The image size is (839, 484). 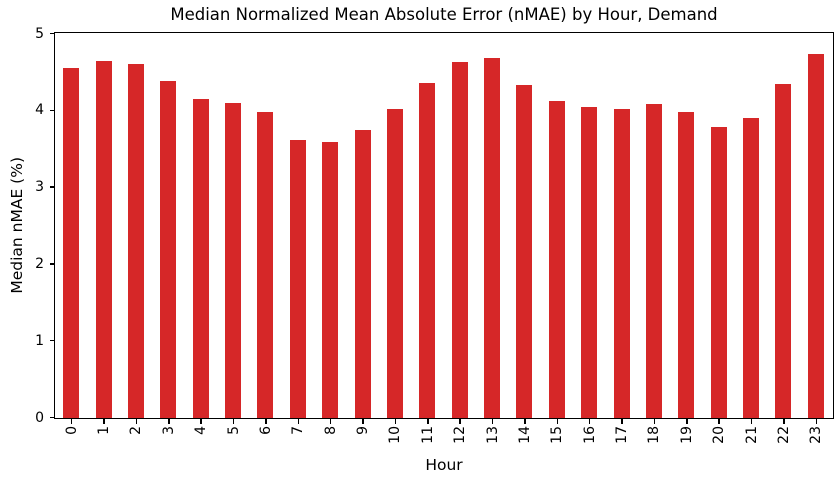 I want to click on y-tick-label: 3, so click(x=39, y=187).